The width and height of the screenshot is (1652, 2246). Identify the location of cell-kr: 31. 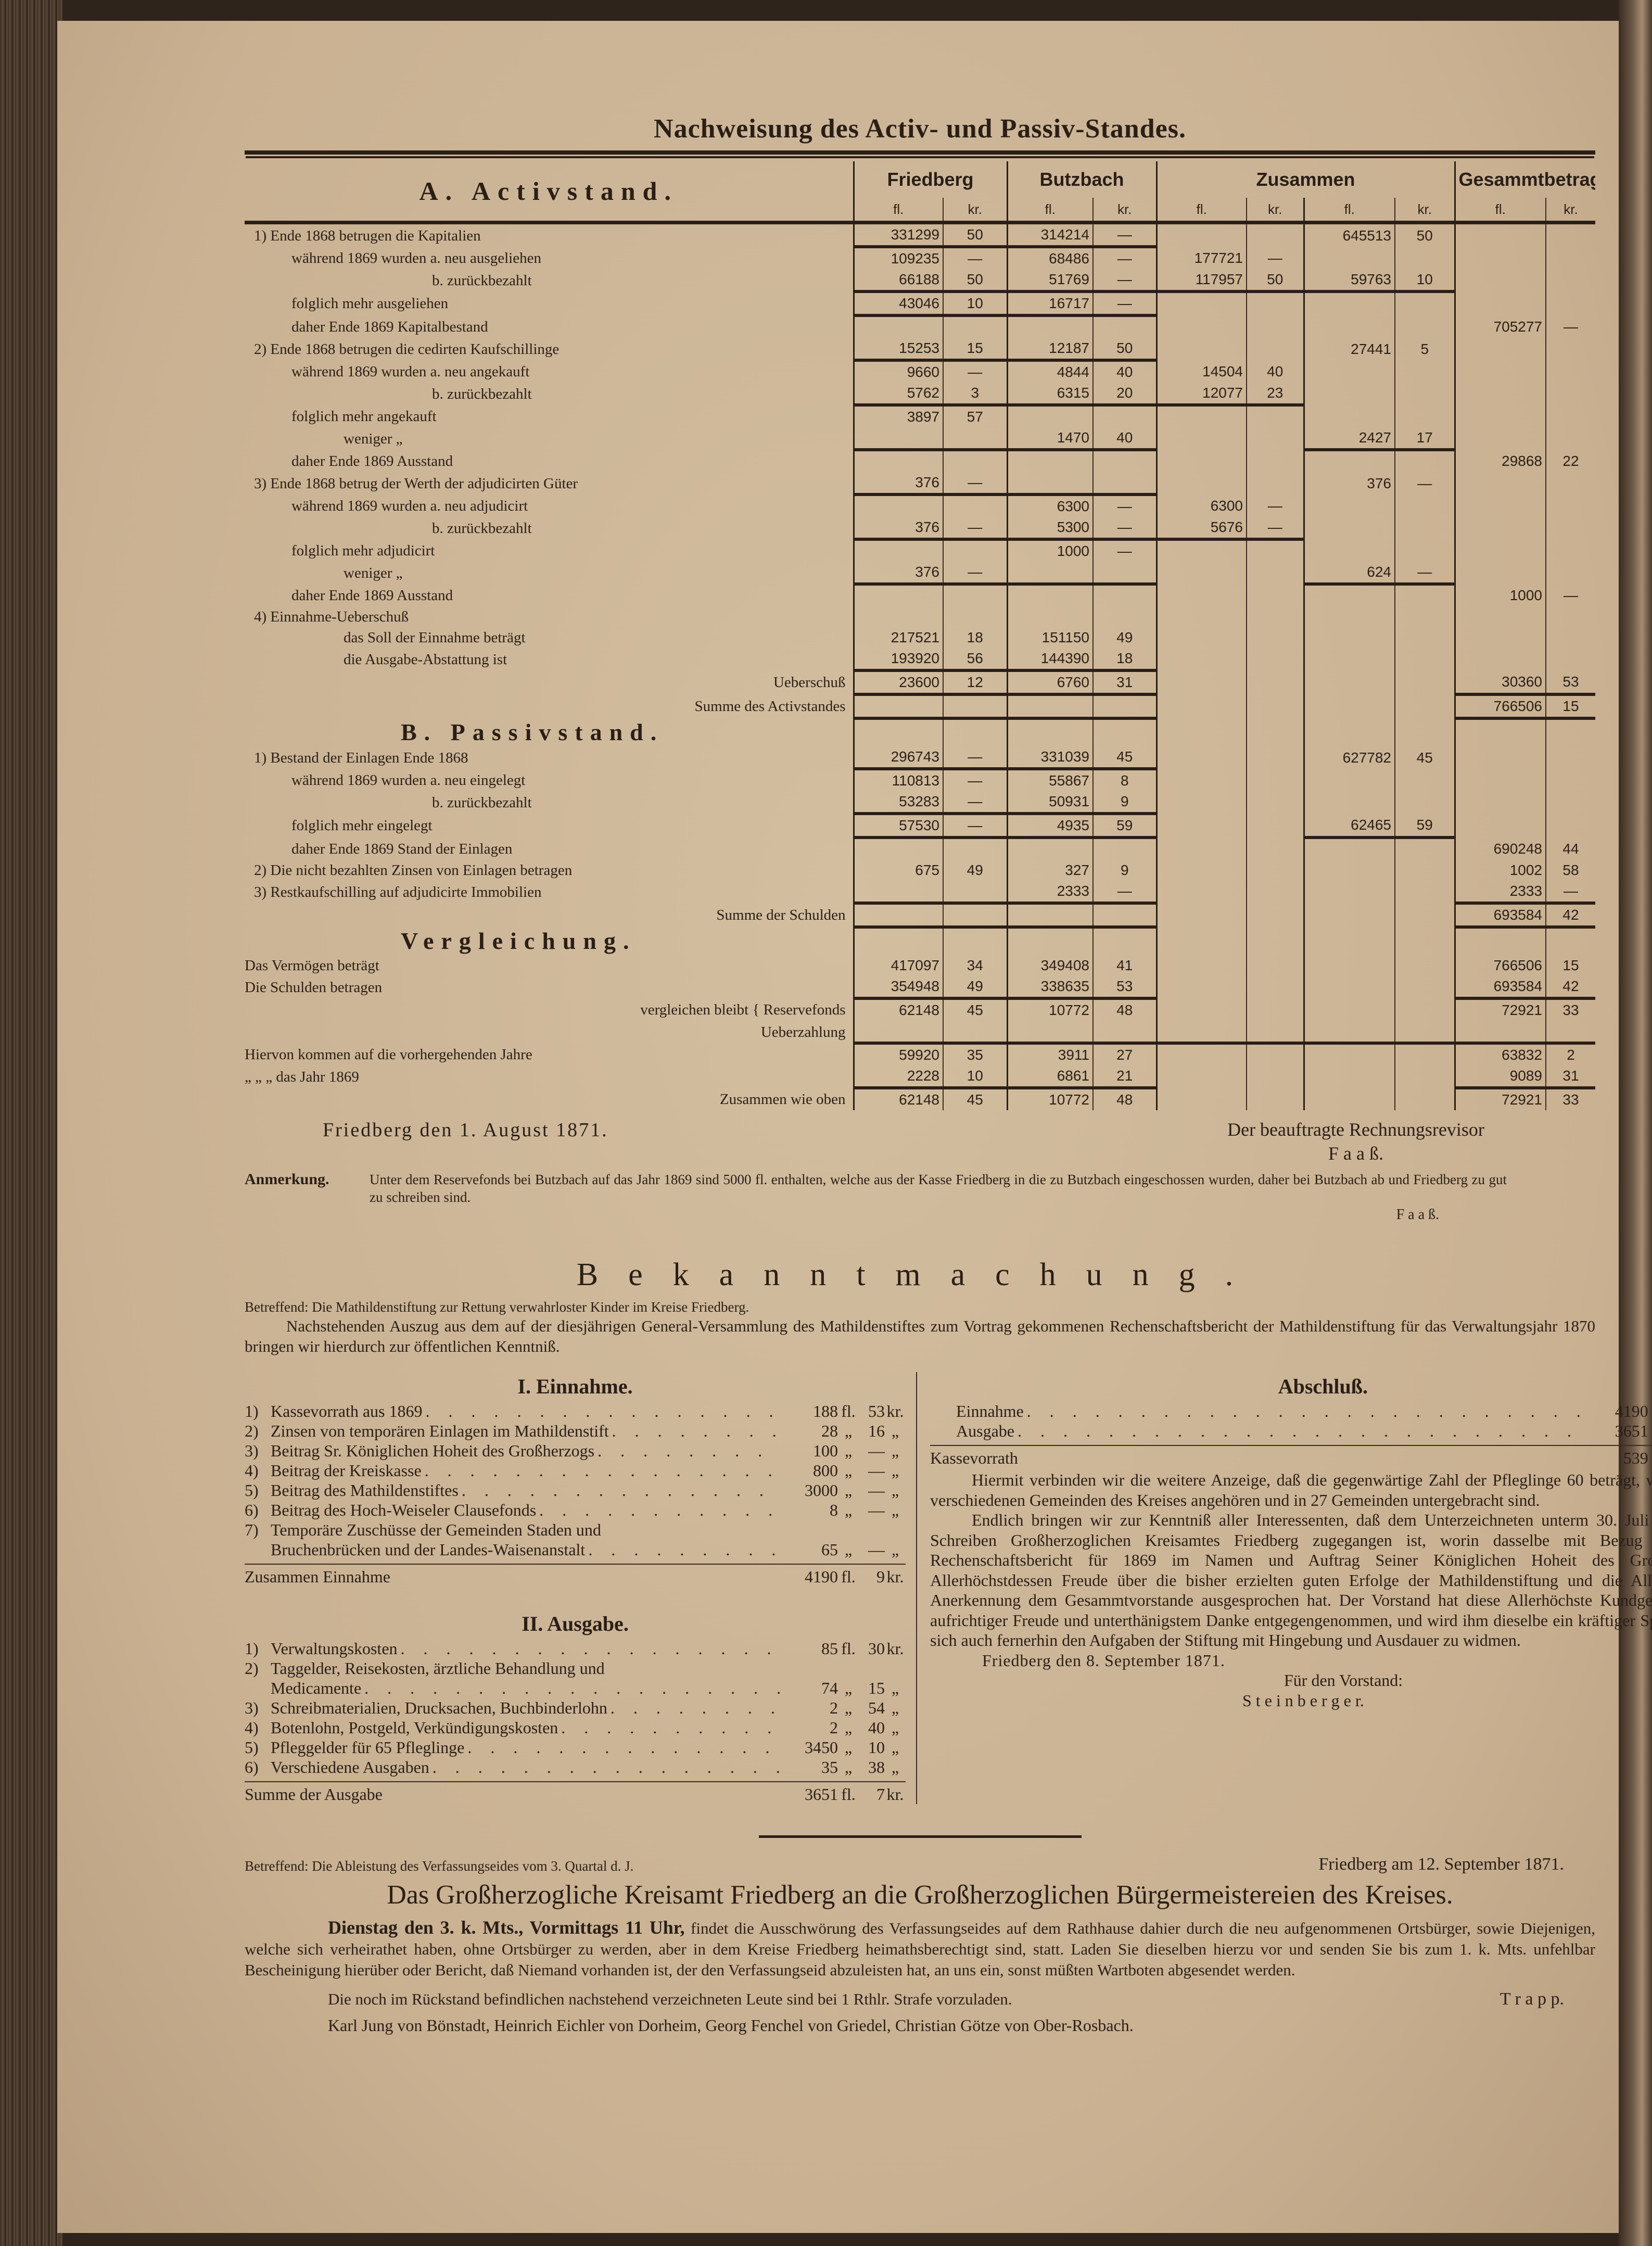
(1124, 683).